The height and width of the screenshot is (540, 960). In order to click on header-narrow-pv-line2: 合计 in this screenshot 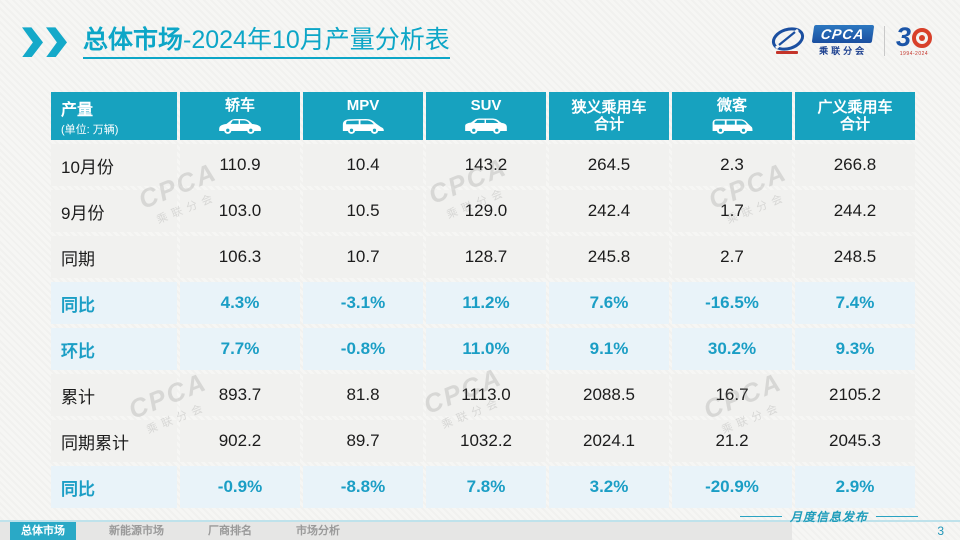, I will do `click(608, 124)`.